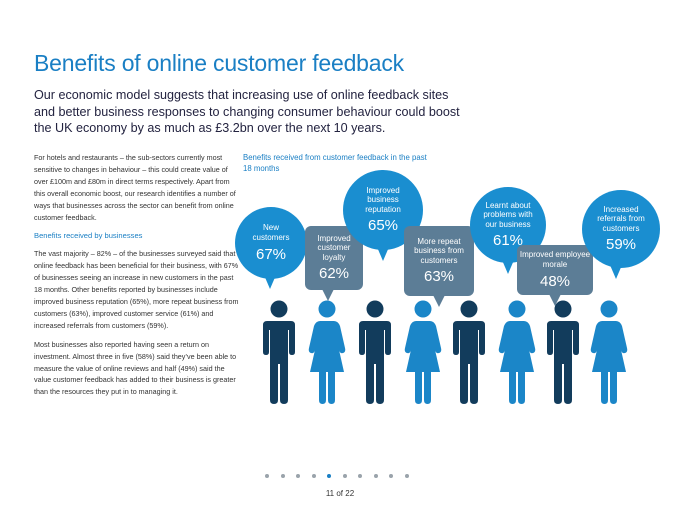 The image size is (680, 510). What do you see at coordinates (555, 270) in the screenshot?
I see `bubble-employee-morale: Improved employee morale 48%` at bounding box center [555, 270].